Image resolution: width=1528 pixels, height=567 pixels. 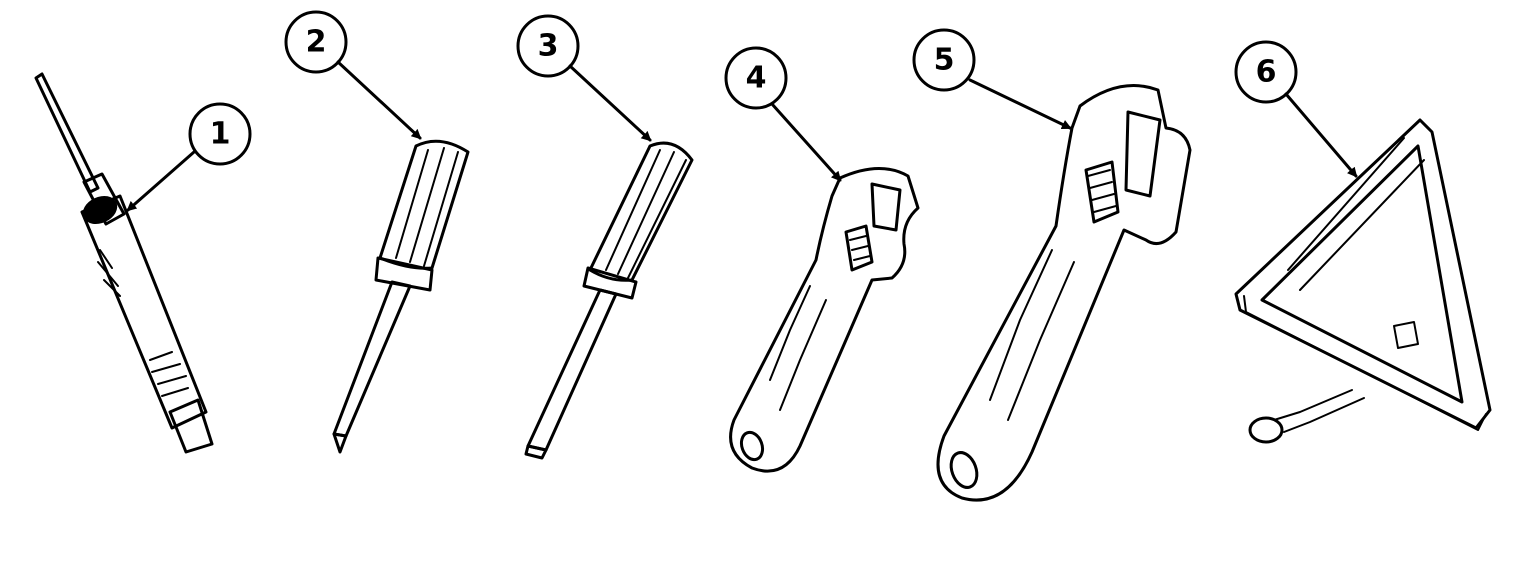 What do you see at coordinates (824, 319) in the screenshot?
I see `item-4-small-adjustable-wrench` at bounding box center [824, 319].